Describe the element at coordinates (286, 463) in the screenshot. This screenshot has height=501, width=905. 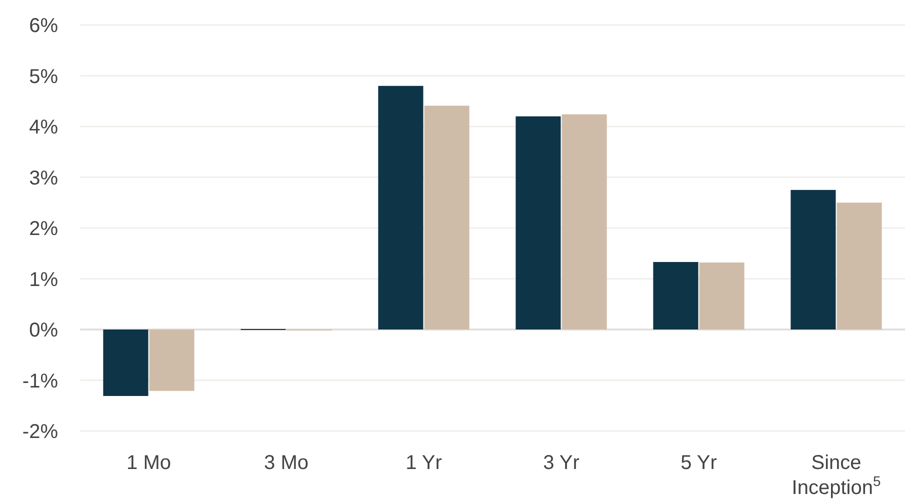
I see `x-tick-label: 3 Mo` at that location.